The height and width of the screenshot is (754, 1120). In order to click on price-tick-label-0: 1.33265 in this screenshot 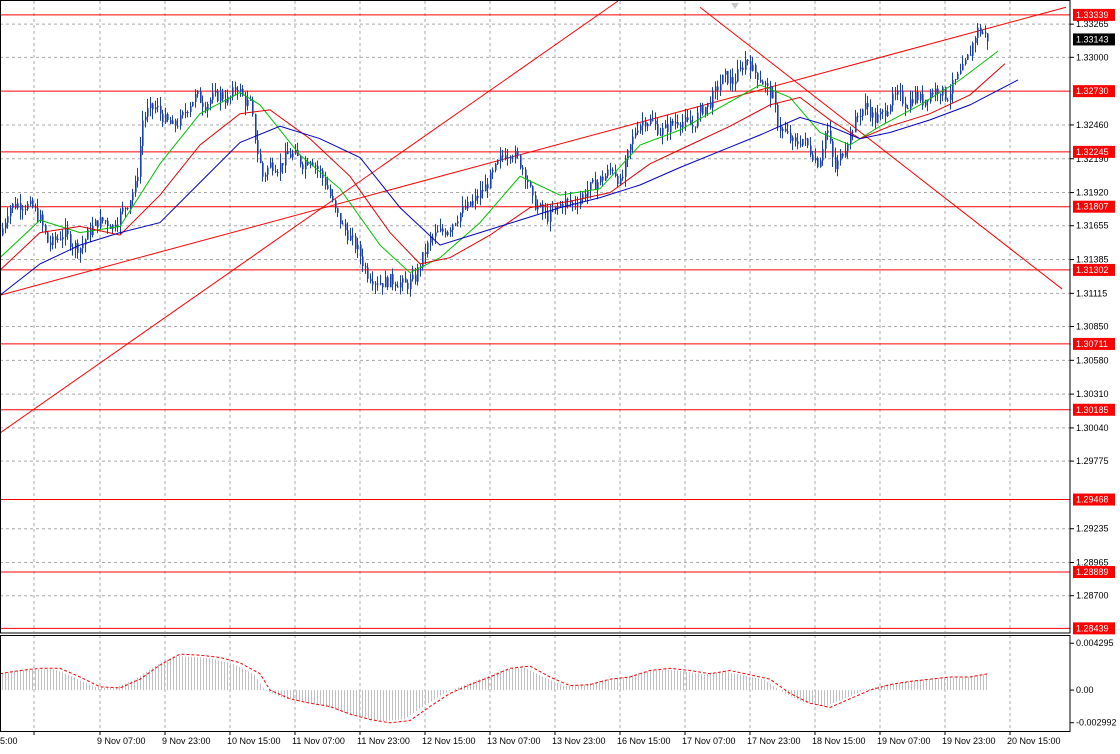, I will do `click(1092, 24)`.